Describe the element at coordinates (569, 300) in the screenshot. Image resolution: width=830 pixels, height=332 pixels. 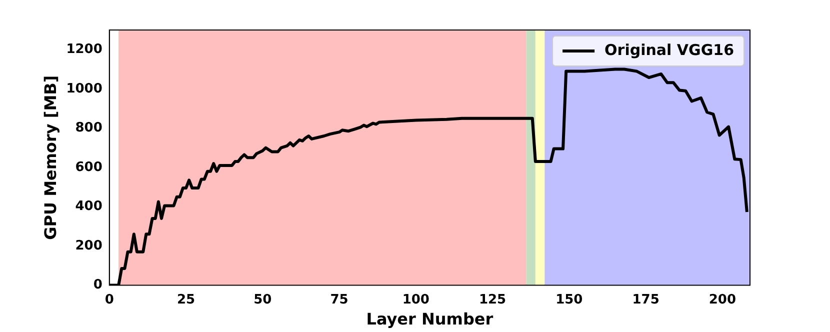
I see `x-tick-label: 150` at that location.